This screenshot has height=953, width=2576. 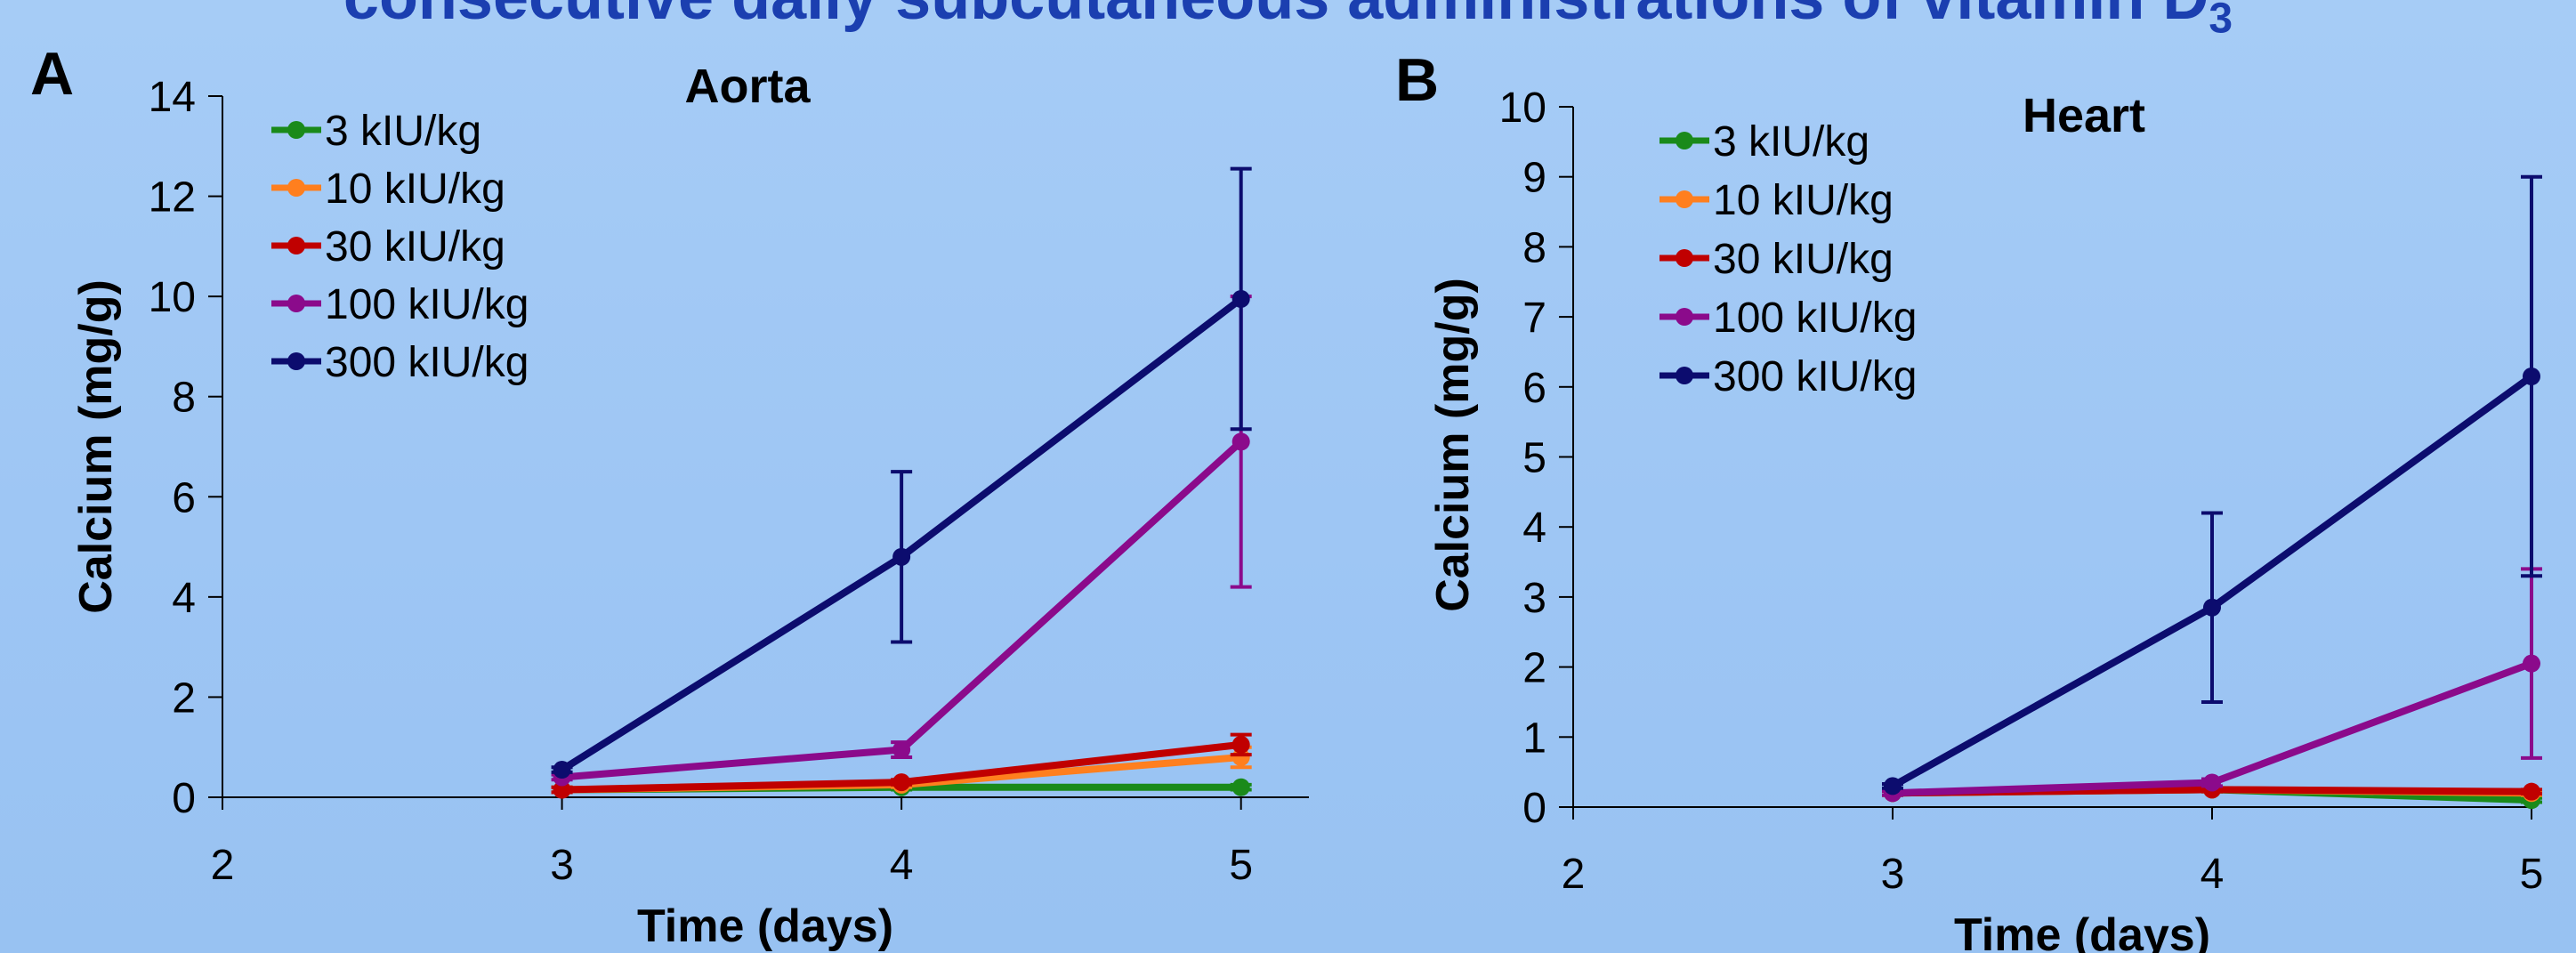 What do you see at coordinates (172, 97) in the screenshot?
I see `y-tick-label: 14` at bounding box center [172, 97].